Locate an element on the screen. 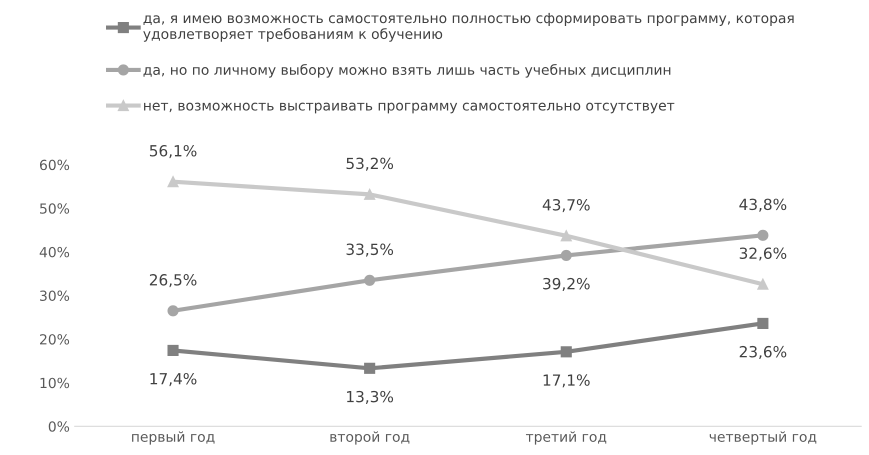 The image size is (869, 455). y-tick-label: 30% is located at coordinates (55, 295).